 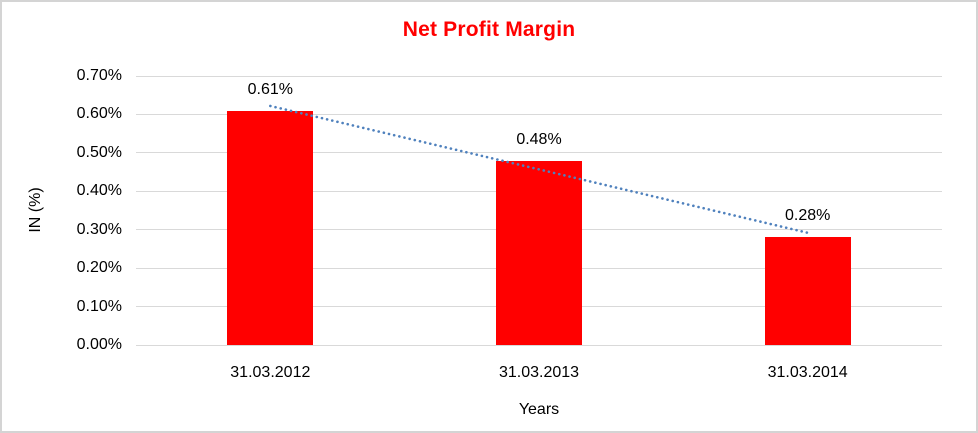 I want to click on y-tick-label: 0.40%, so click(x=99, y=191).